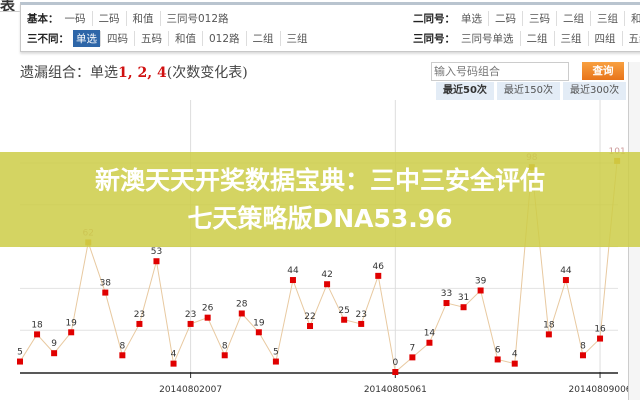 This screenshot has width=640, height=400. Describe the element at coordinates (487, 38) in the screenshot. I see `nav-item: 三同号单选` at that location.